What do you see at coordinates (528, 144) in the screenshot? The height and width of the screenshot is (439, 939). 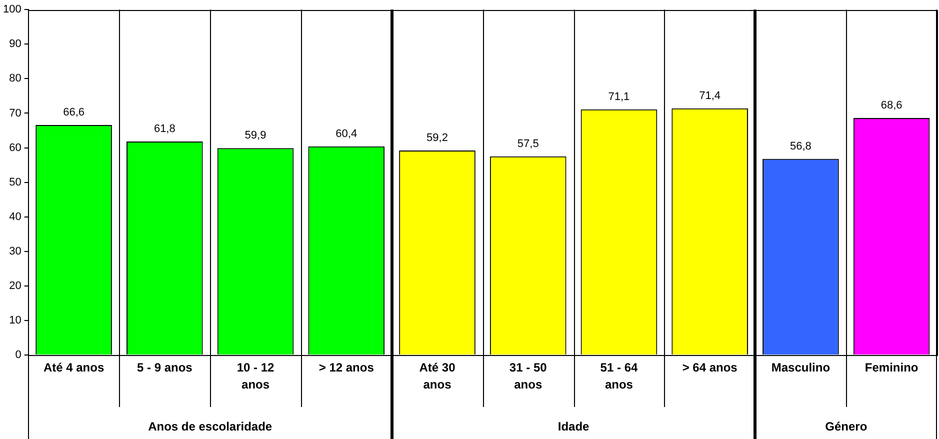 I see `data-label: 57,5` at bounding box center [528, 144].